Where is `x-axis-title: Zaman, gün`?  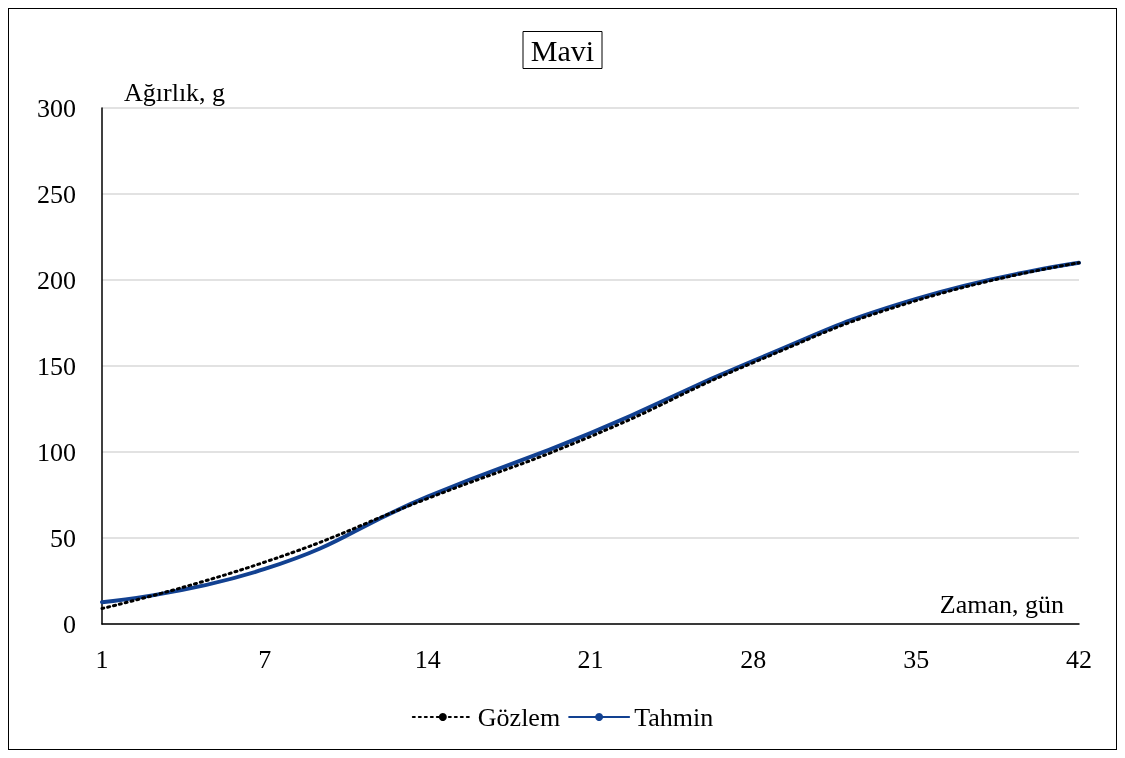 x-axis-title: Zaman, gün is located at coordinates (1001, 604).